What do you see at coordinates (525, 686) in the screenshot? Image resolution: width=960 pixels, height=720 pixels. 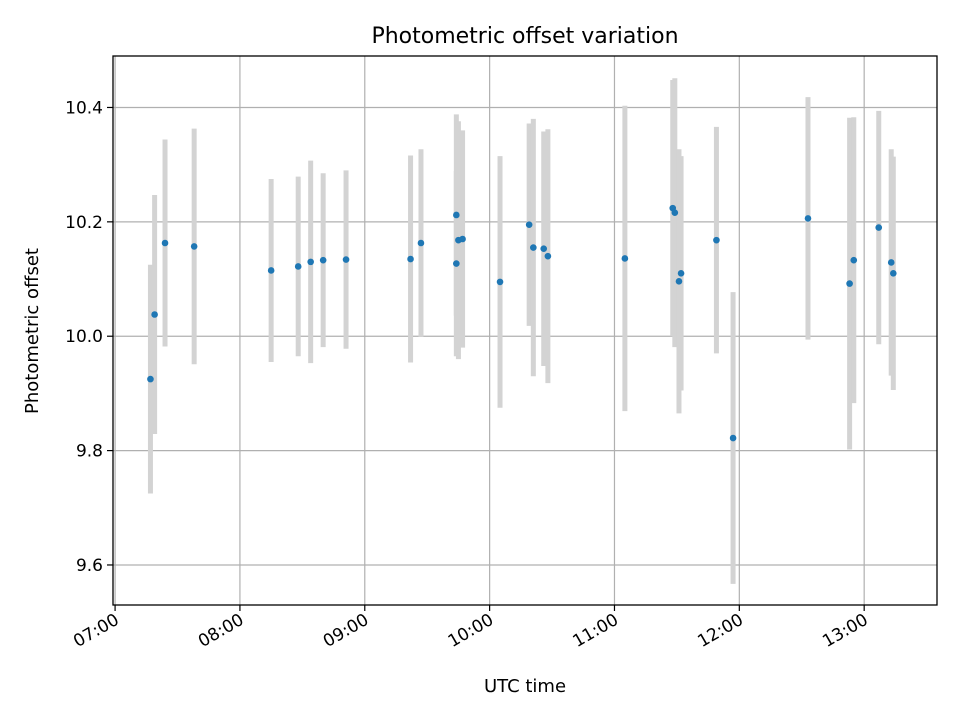 I see `x-axis-label: UTC time` at bounding box center [525, 686].